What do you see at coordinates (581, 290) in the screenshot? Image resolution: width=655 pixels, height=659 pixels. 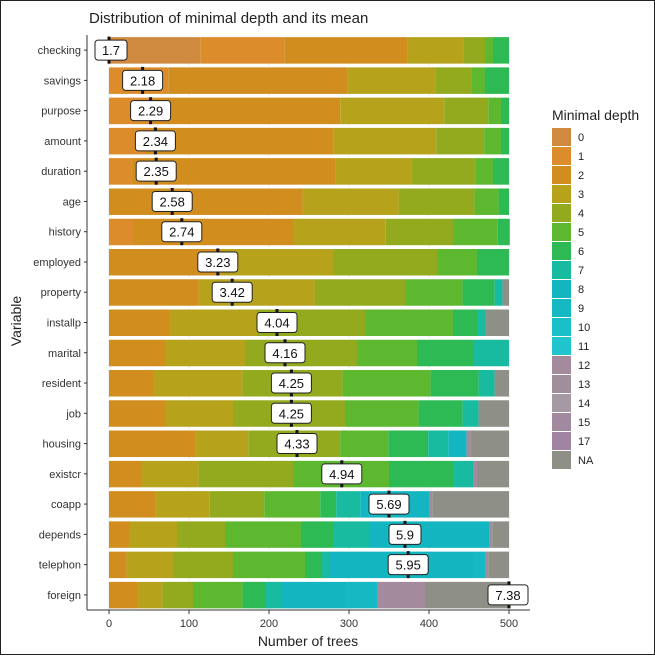 I see `legend-label: 8` at bounding box center [581, 290].